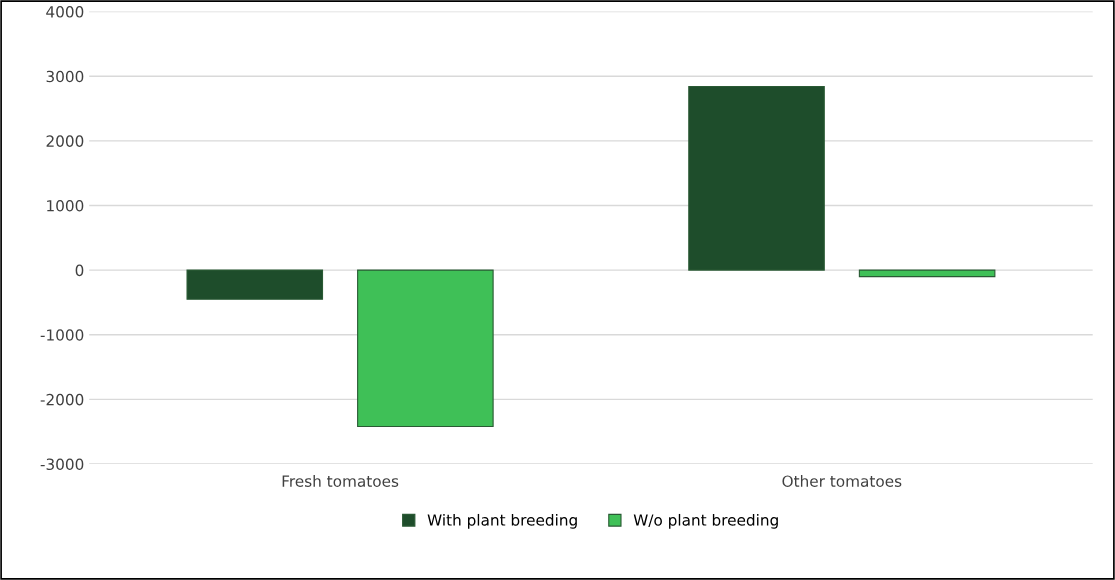  I want to click on y-tick-label: 1000, so click(65, 205).